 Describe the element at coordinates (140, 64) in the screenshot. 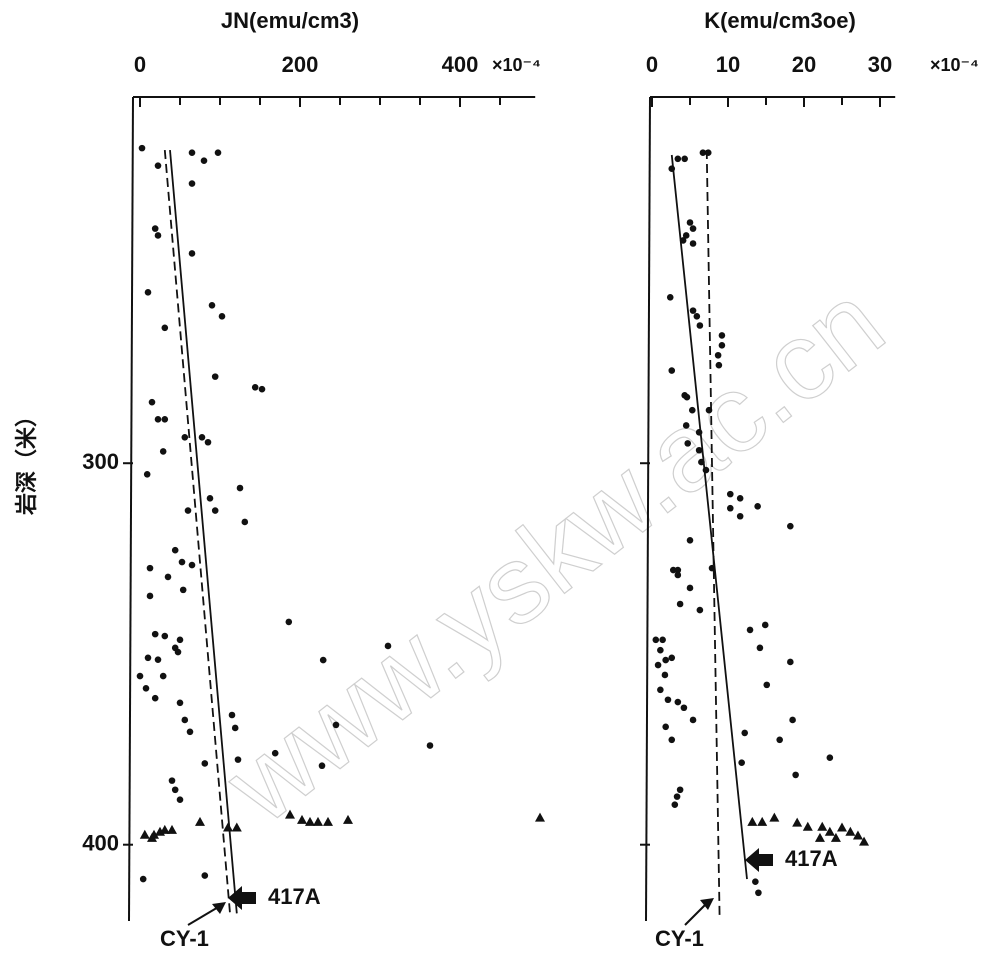

I see `x-tick-label: 0` at that location.